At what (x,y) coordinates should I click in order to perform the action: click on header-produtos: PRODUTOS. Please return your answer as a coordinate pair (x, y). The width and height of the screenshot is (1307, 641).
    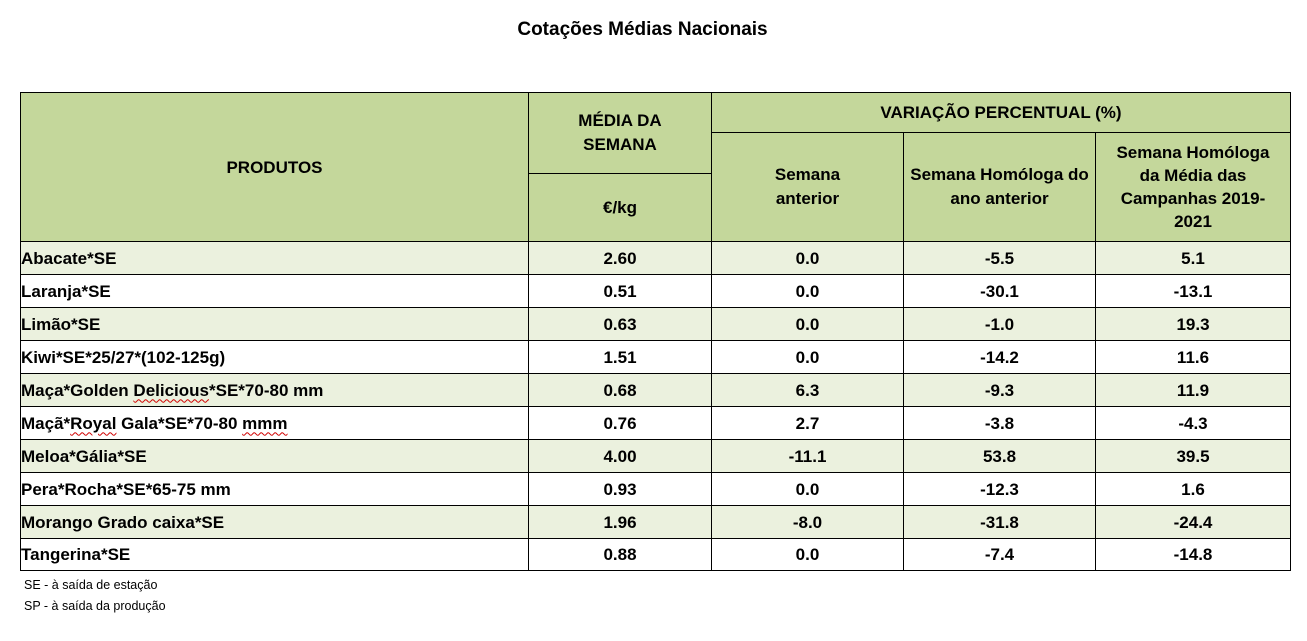
    Looking at the image, I should click on (274, 167).